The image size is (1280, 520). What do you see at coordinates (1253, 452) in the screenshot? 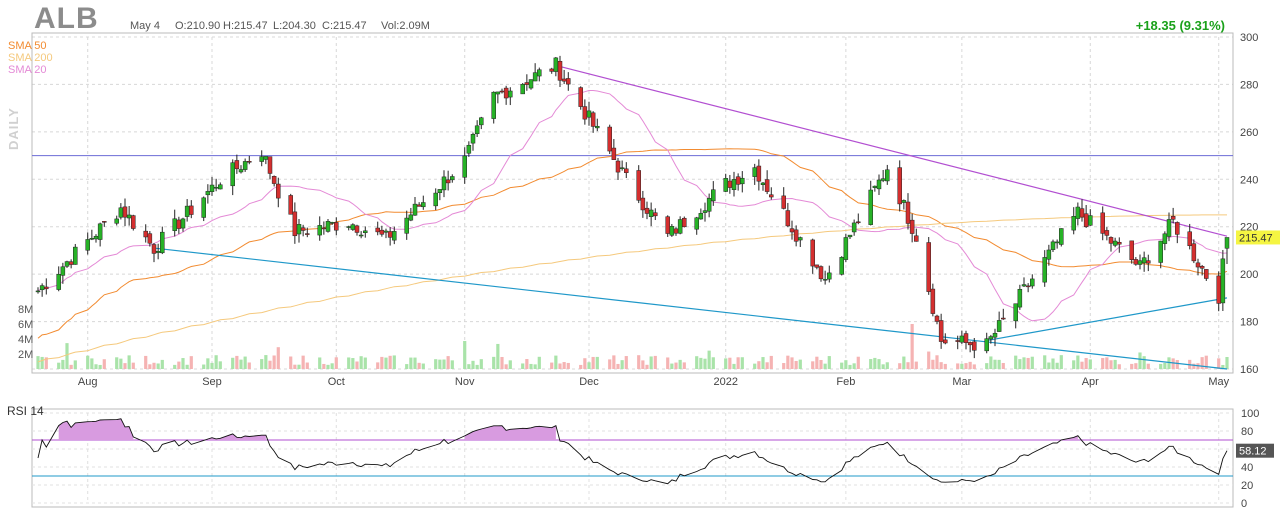
I see `last-rsi-label: 58.12` at bounding box center [1253, 452].